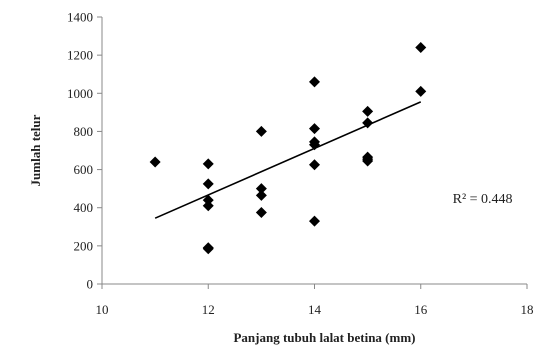 This screenshot has width=541, height=350. Describe the element at coordinates (80, 55) in the screenshot. I see `y-tick-label: 1200` at that location.